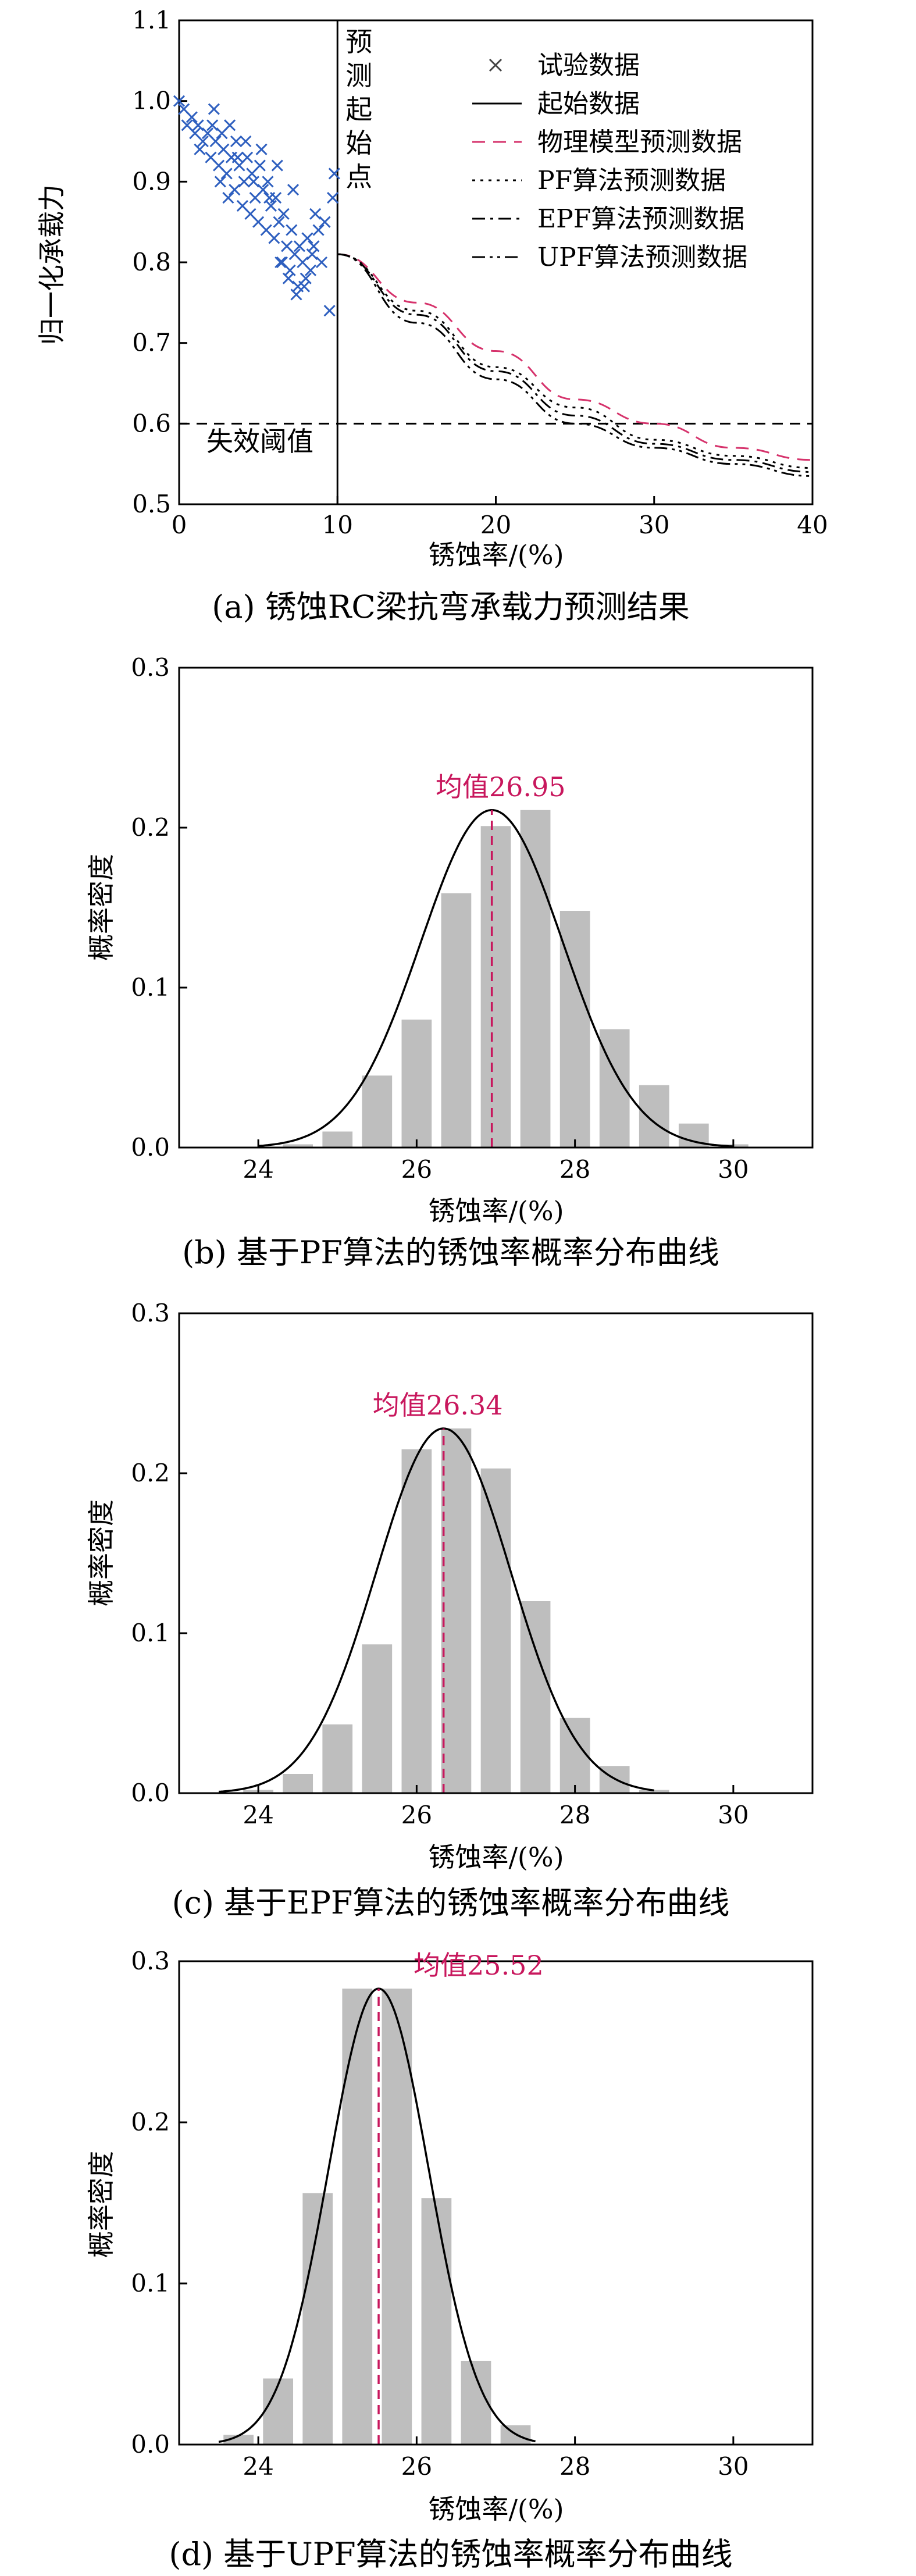 The image size is (916, 2576). I want to click on panel-a-ytick-label: 1.1, so click(151, 20).